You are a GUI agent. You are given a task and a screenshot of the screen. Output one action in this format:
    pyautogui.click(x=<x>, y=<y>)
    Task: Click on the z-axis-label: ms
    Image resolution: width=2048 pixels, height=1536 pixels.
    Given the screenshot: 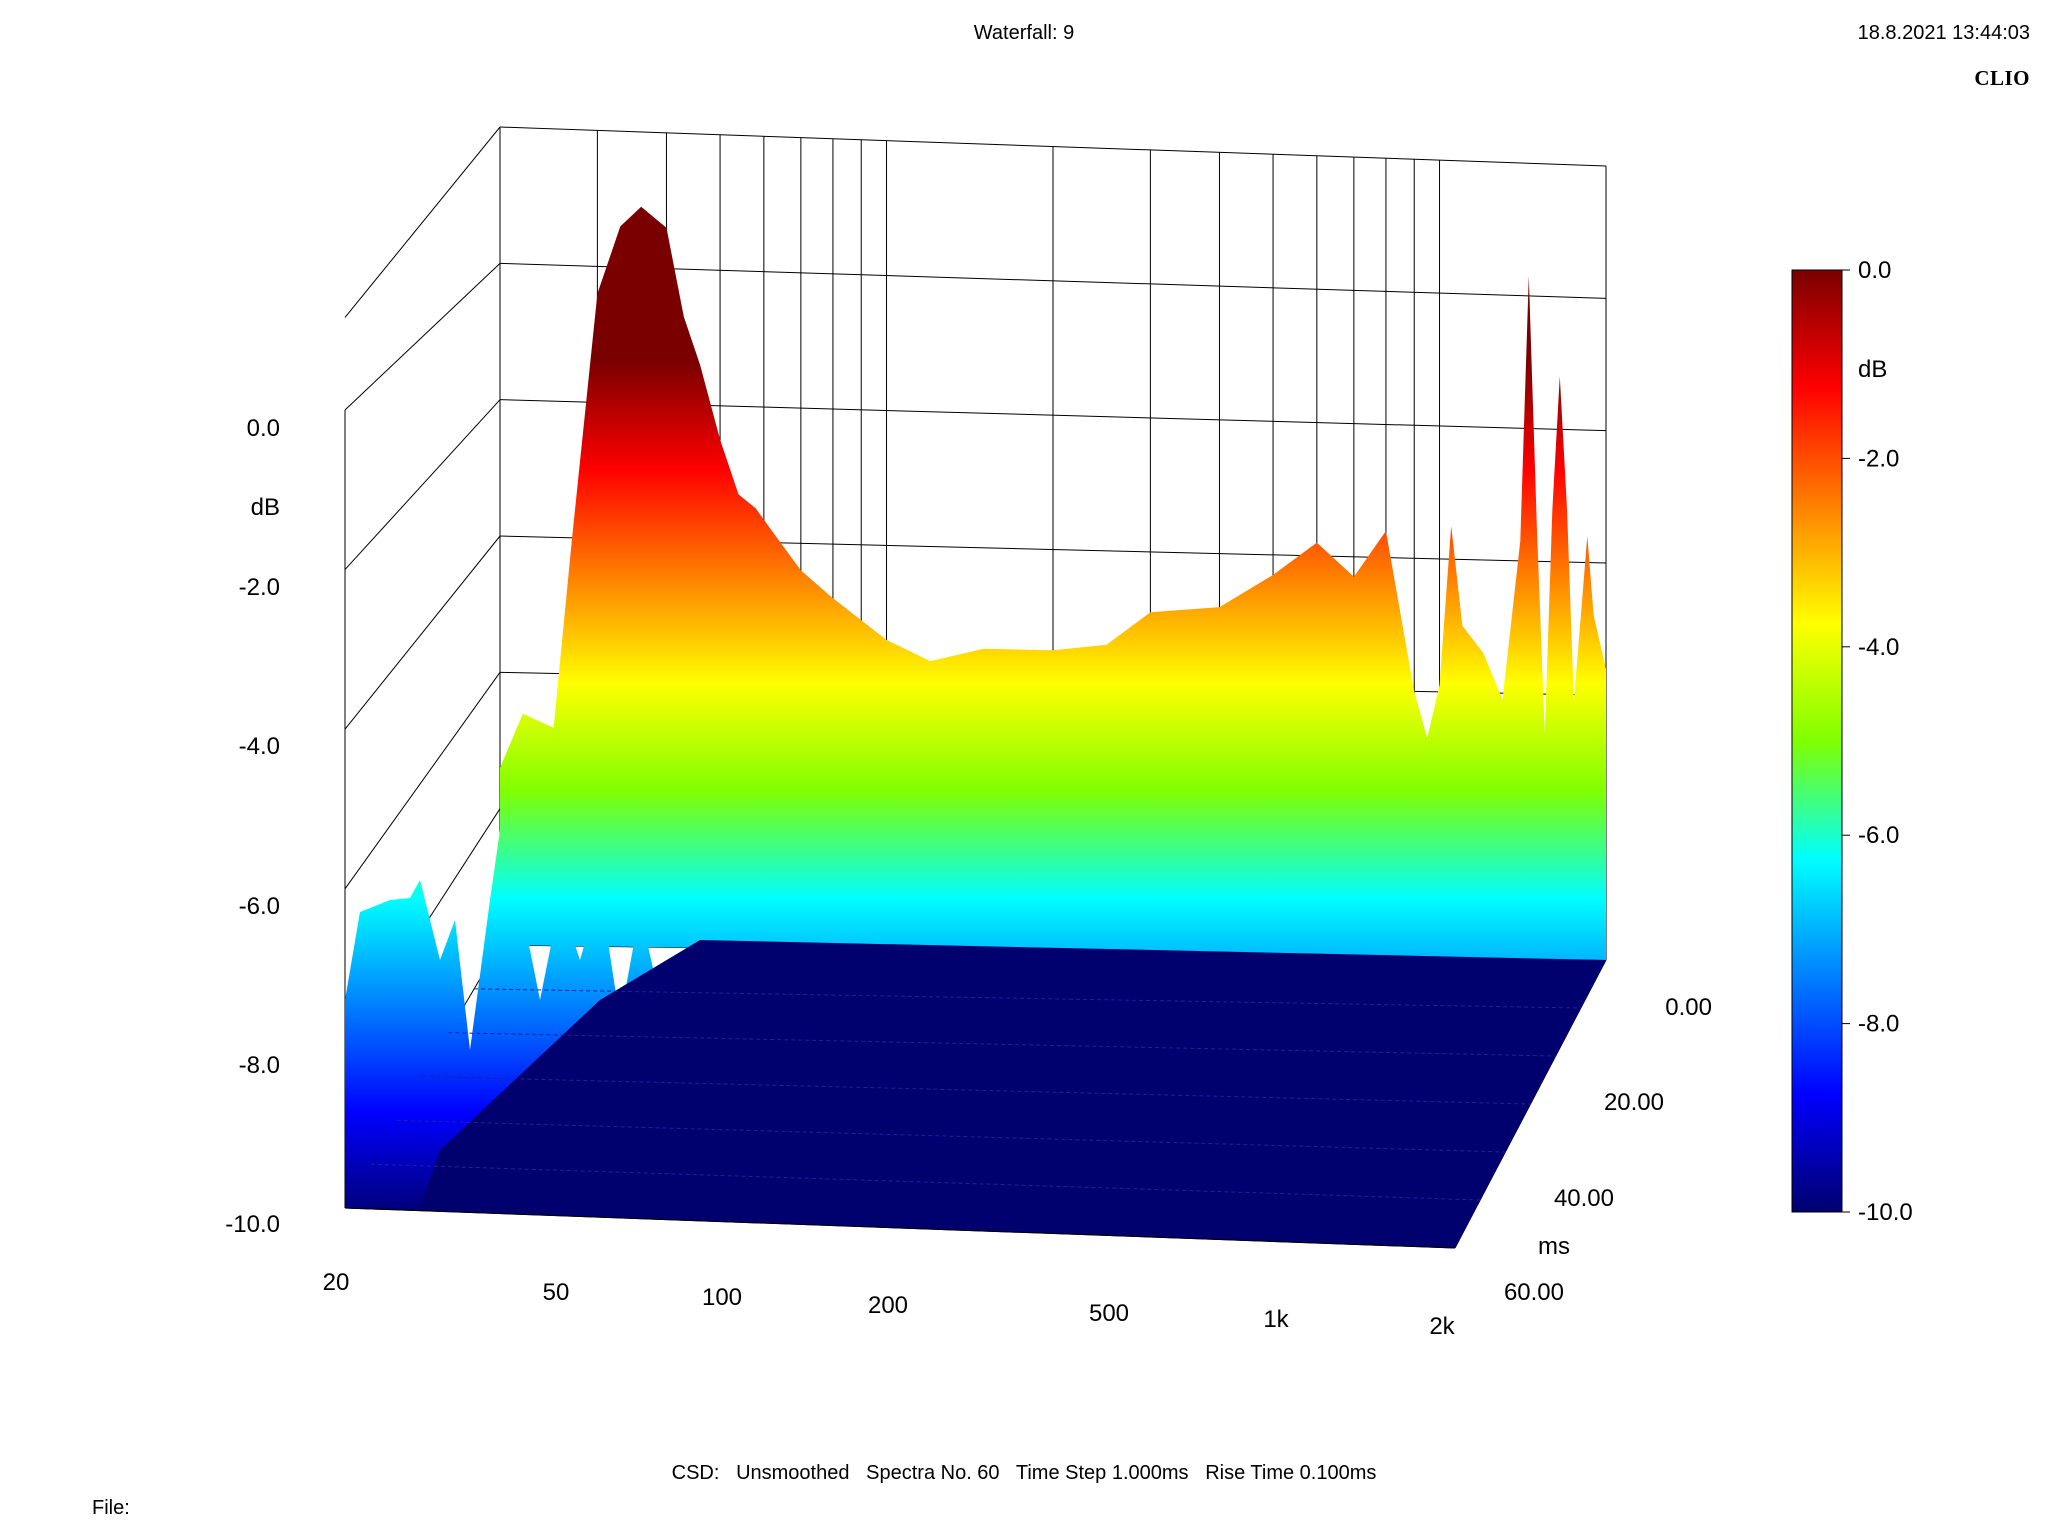 What is the action you would take?
    pyautogui.click(x=1554, y=1246)
    